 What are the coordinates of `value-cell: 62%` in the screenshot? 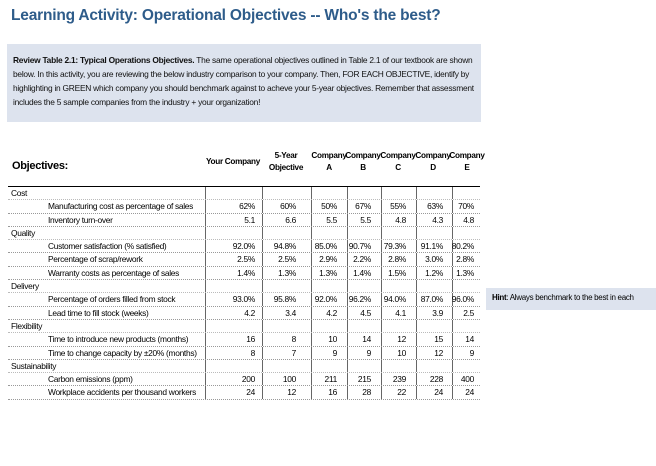 It's located at (247, 206).